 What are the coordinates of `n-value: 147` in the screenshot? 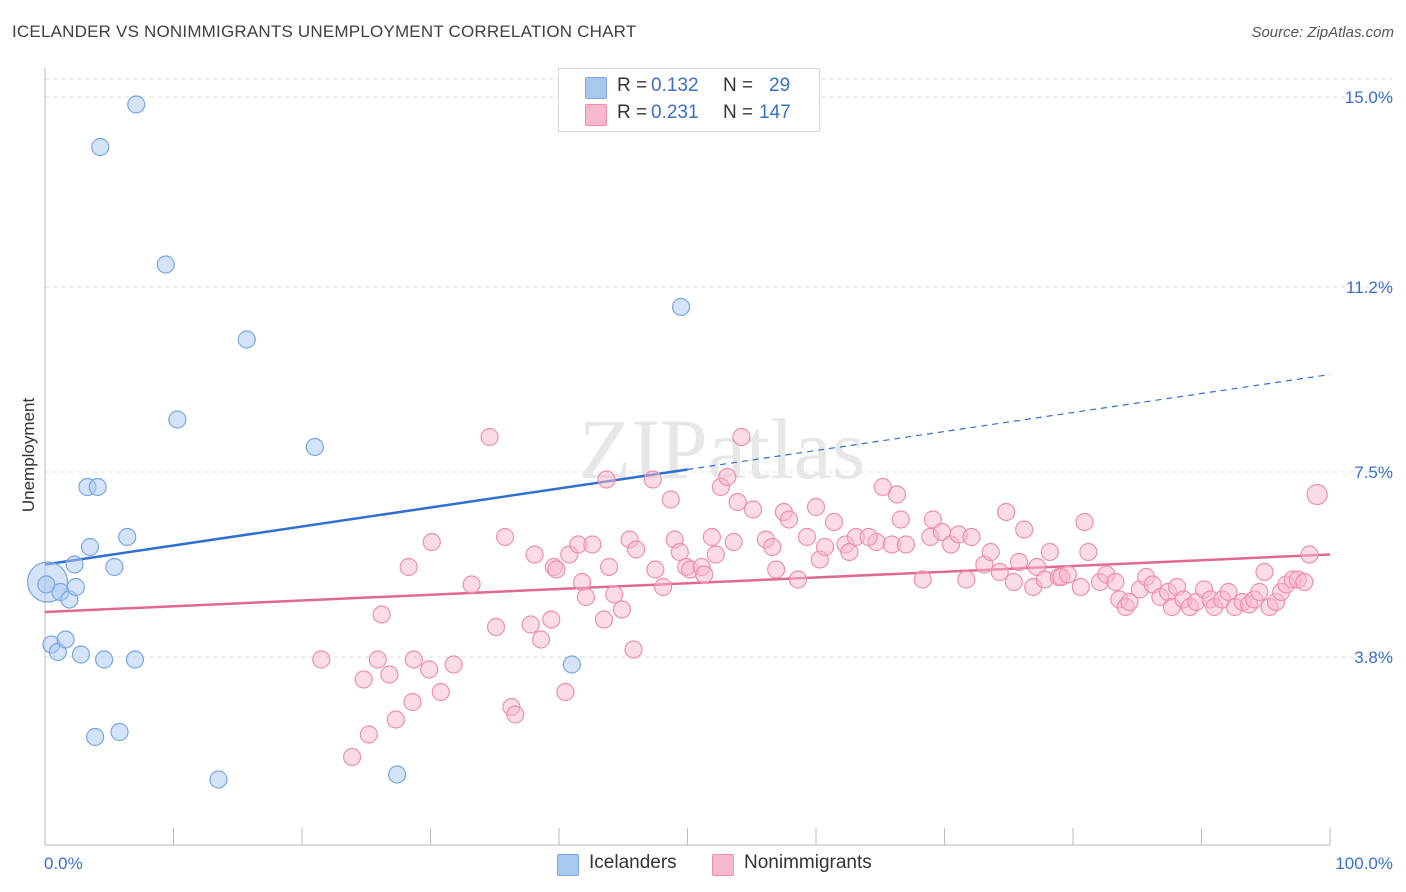 It's located at (775, 112).